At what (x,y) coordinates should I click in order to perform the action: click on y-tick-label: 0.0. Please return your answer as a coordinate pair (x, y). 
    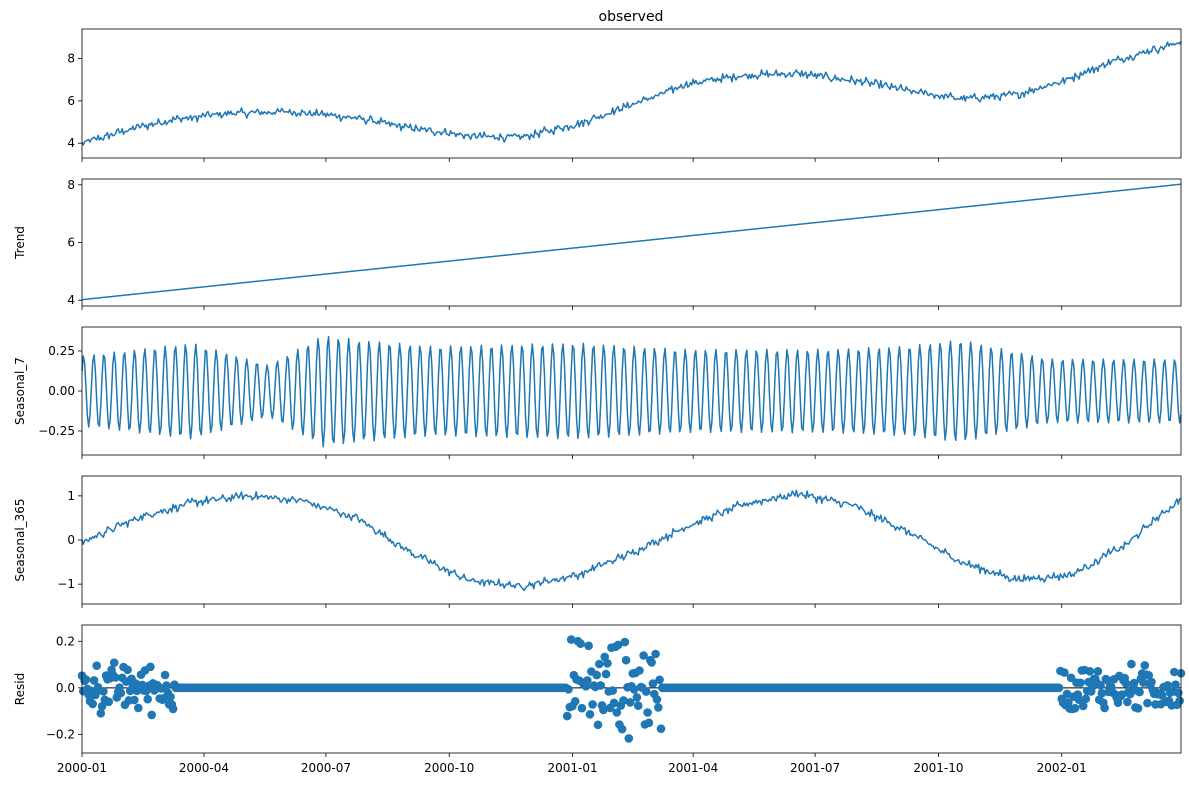
    Looking at the image, I should click on (65, 688).